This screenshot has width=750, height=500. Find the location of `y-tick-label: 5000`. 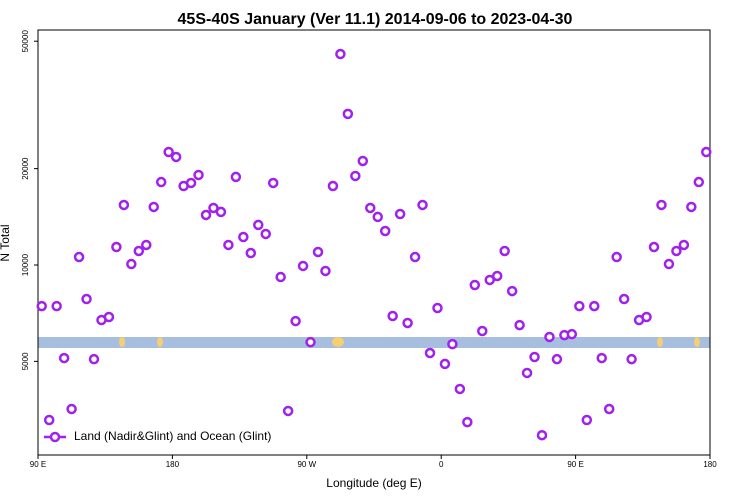

y-tick-label: 5000 is located at coordinates (25, 361).